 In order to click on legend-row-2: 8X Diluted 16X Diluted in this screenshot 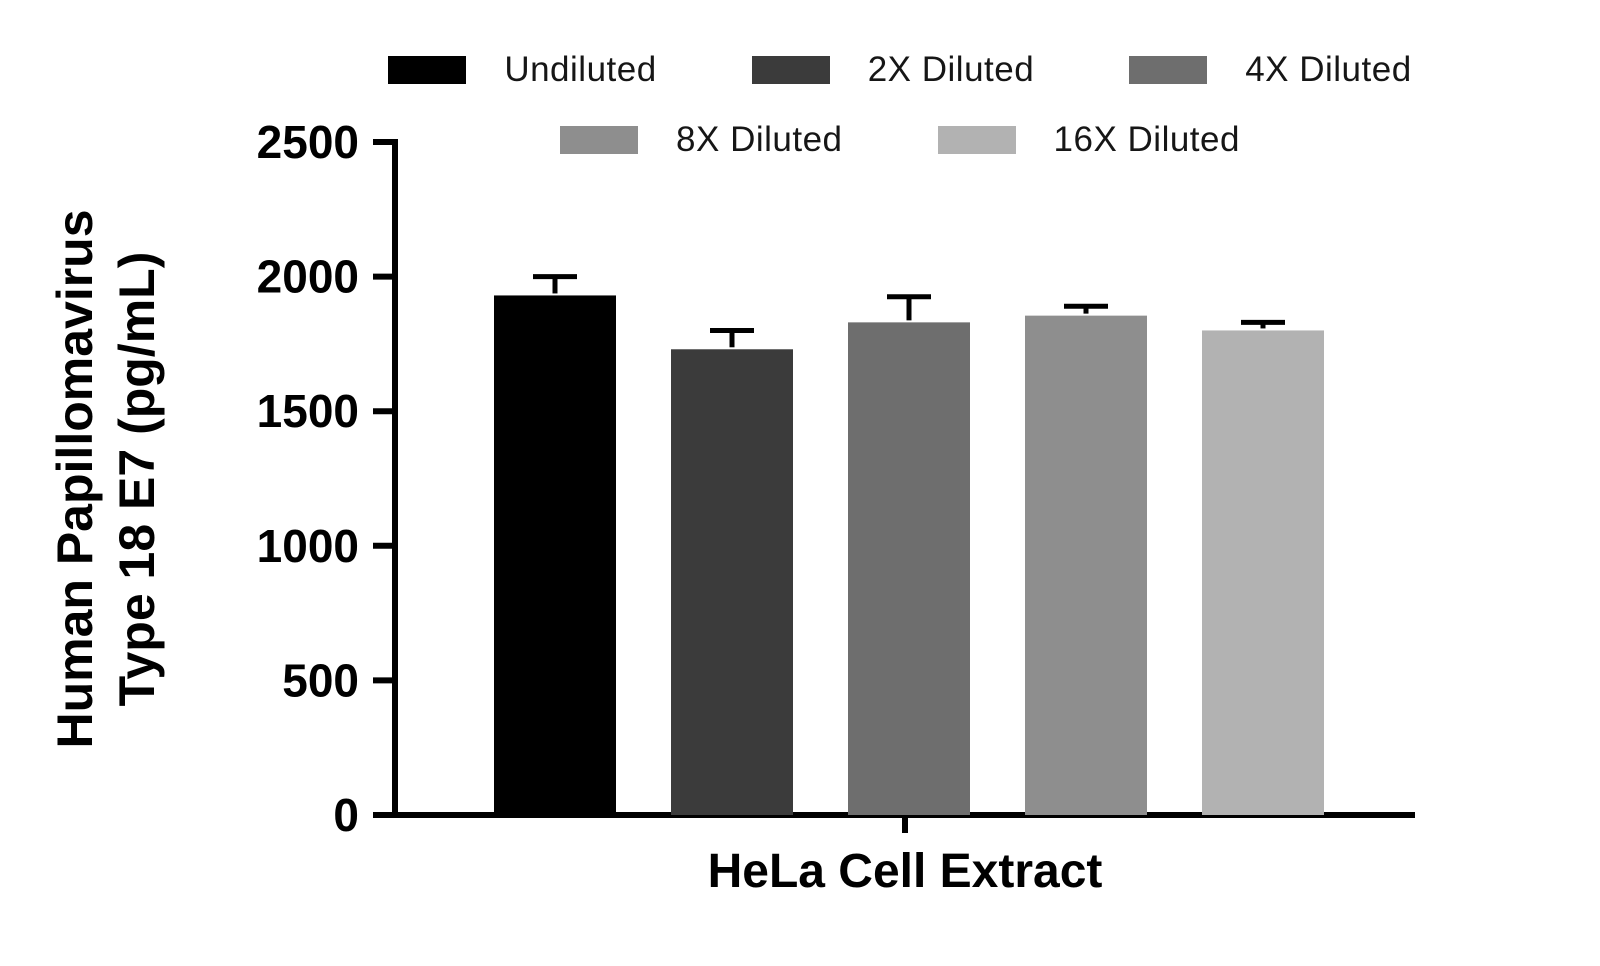, I will do `click(900, 140)`.